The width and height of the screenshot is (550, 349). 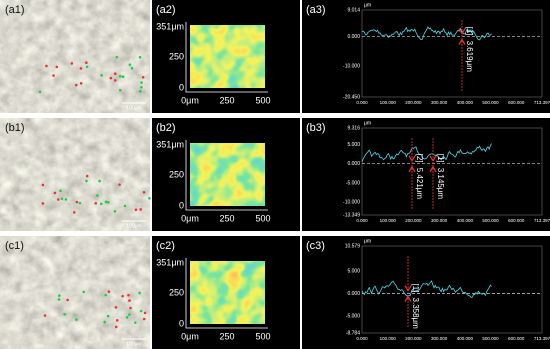 What do you see at coordinates (419, 158) in the screenshot?
I see `annotation-tag: [2]` at bounding box center [419, 158].